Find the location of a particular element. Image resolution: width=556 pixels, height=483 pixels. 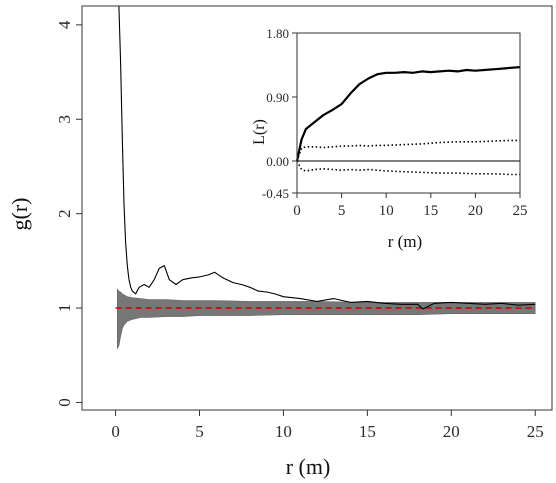

inset-y-ticks: -0.45 0.00 0.90 1.80 is located at coordinates (279, 113).